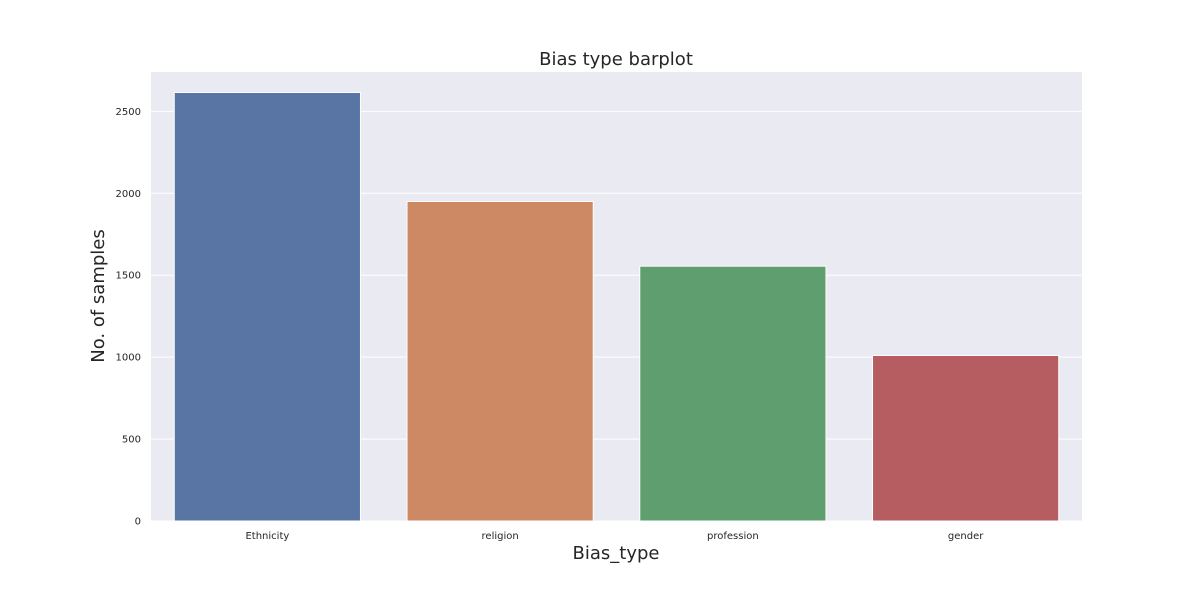 The width and height of the screenshot is (1202, 599). I want to click on chart-title: Bias type barplot, so click(616, 59).